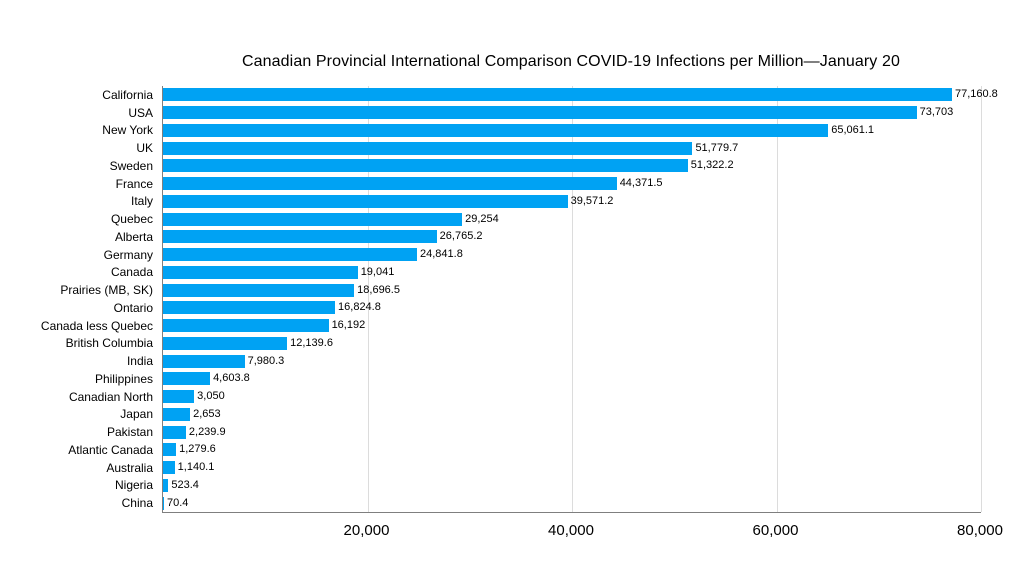 The image size is (1024, 576). What do you see at coordinates (127, 94) in the screenshot?
I see `category-label: California` at bounding box center [127, 94].